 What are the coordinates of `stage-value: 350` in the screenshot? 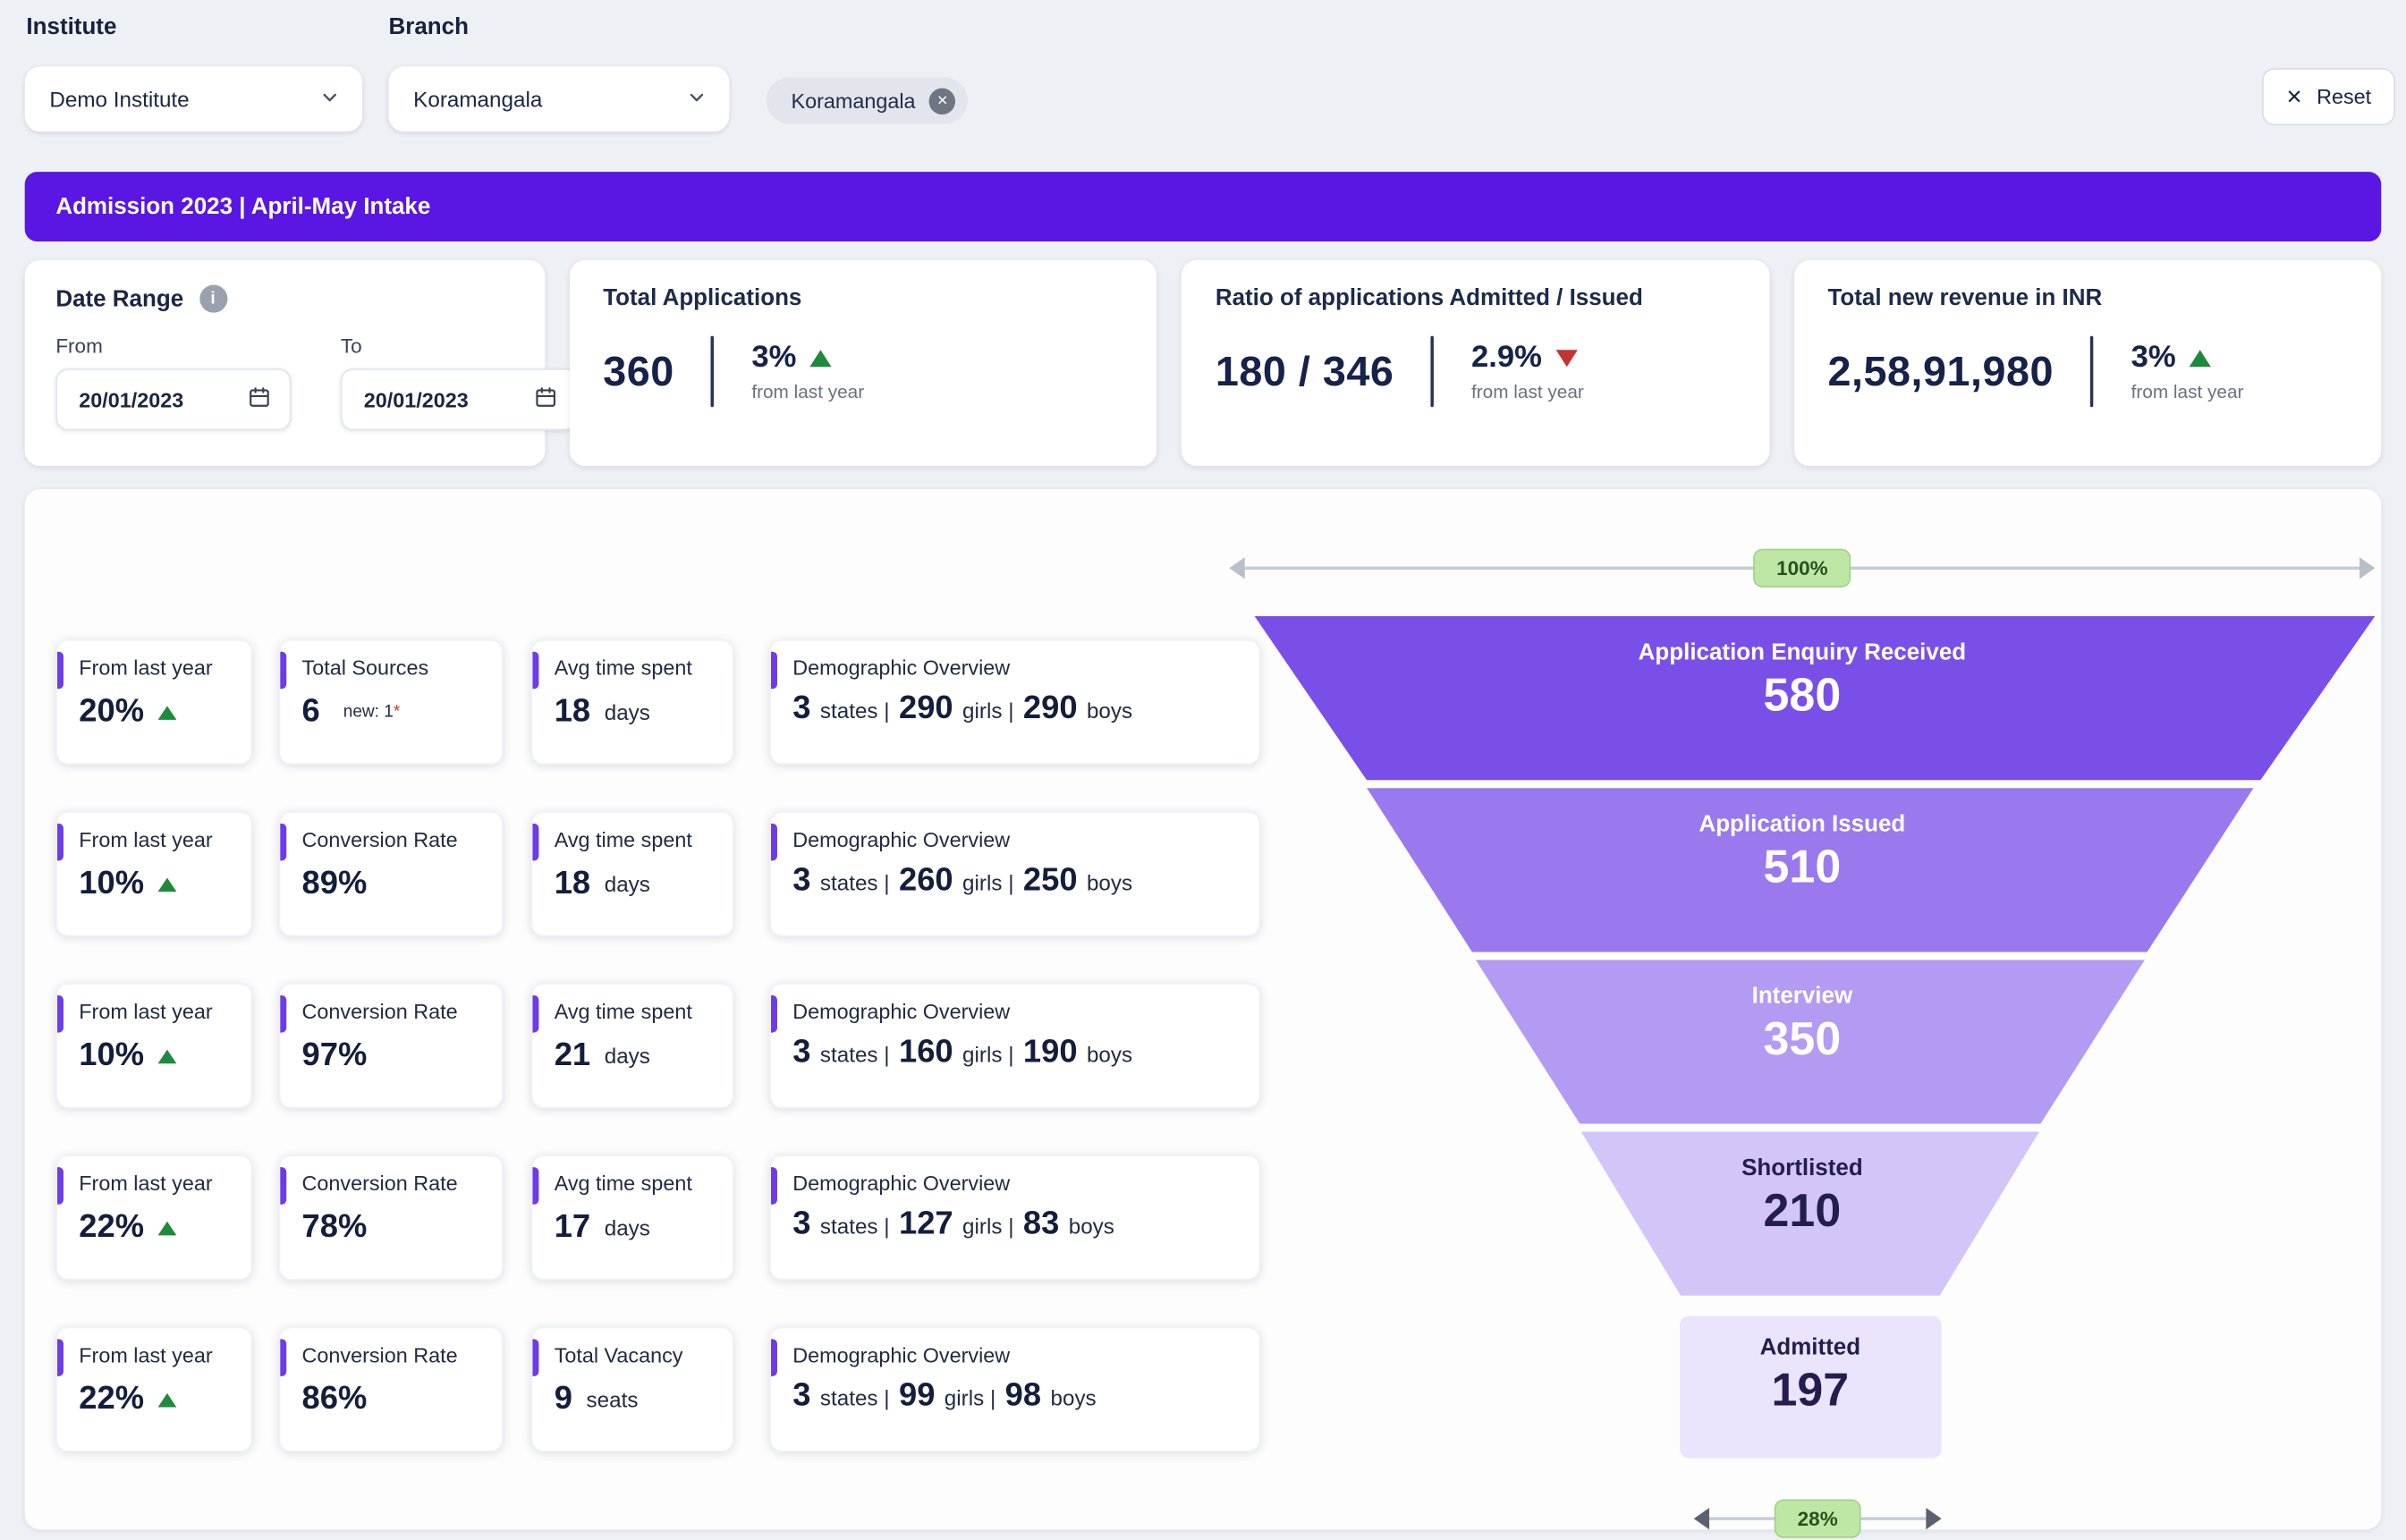 It's located at (1802, 1039).